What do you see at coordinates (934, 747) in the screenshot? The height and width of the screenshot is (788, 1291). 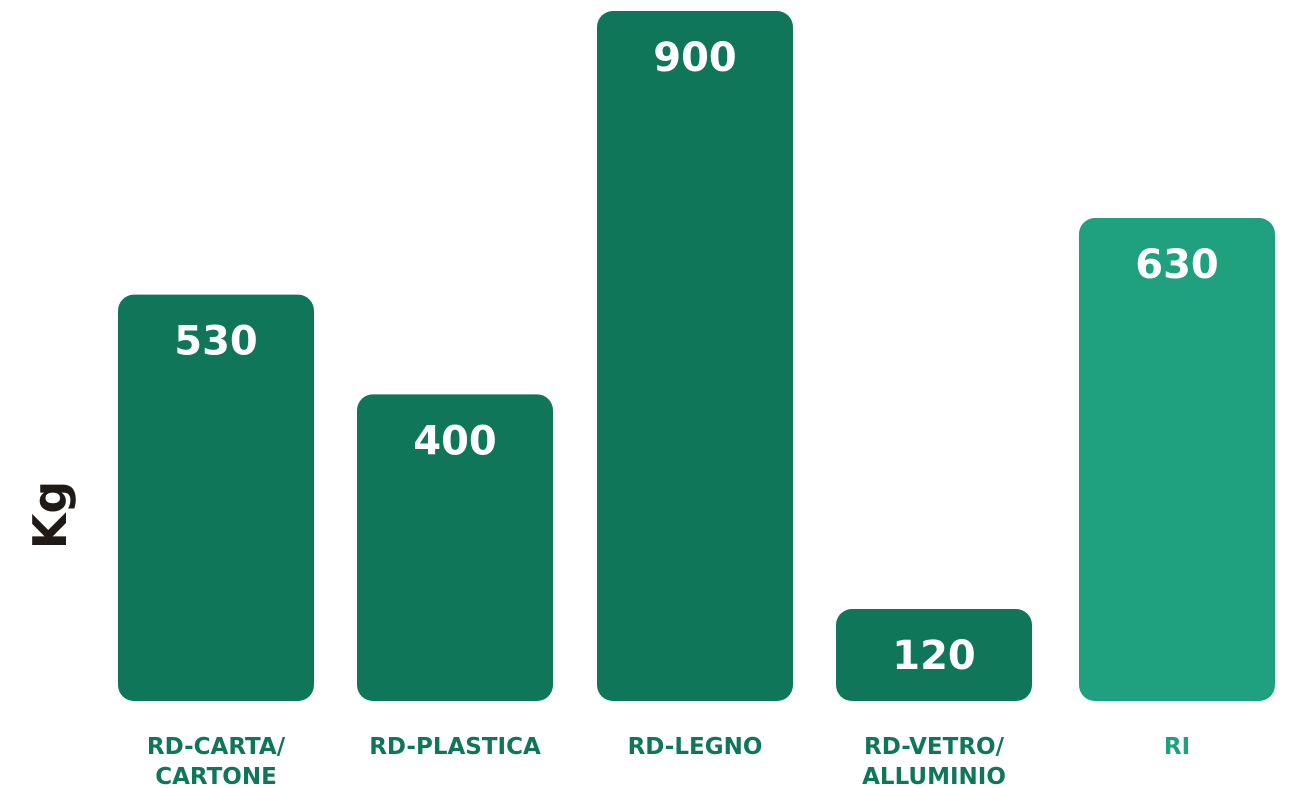 I see `category-label-3-line-0: RD-VETRO/` at bounding box center [934, 747].